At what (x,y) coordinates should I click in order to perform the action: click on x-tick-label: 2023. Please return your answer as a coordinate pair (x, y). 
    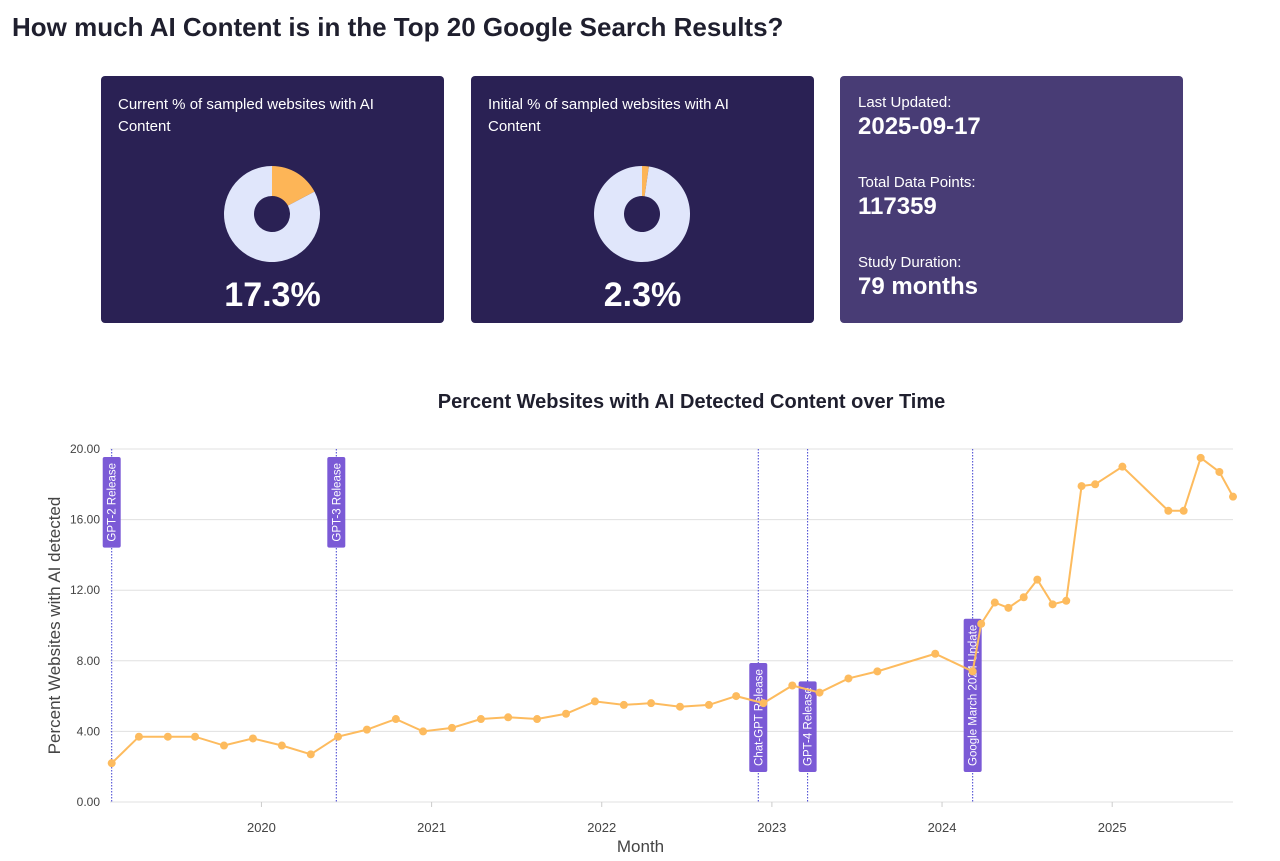
    Looking at the image, I should click on (771, 827).